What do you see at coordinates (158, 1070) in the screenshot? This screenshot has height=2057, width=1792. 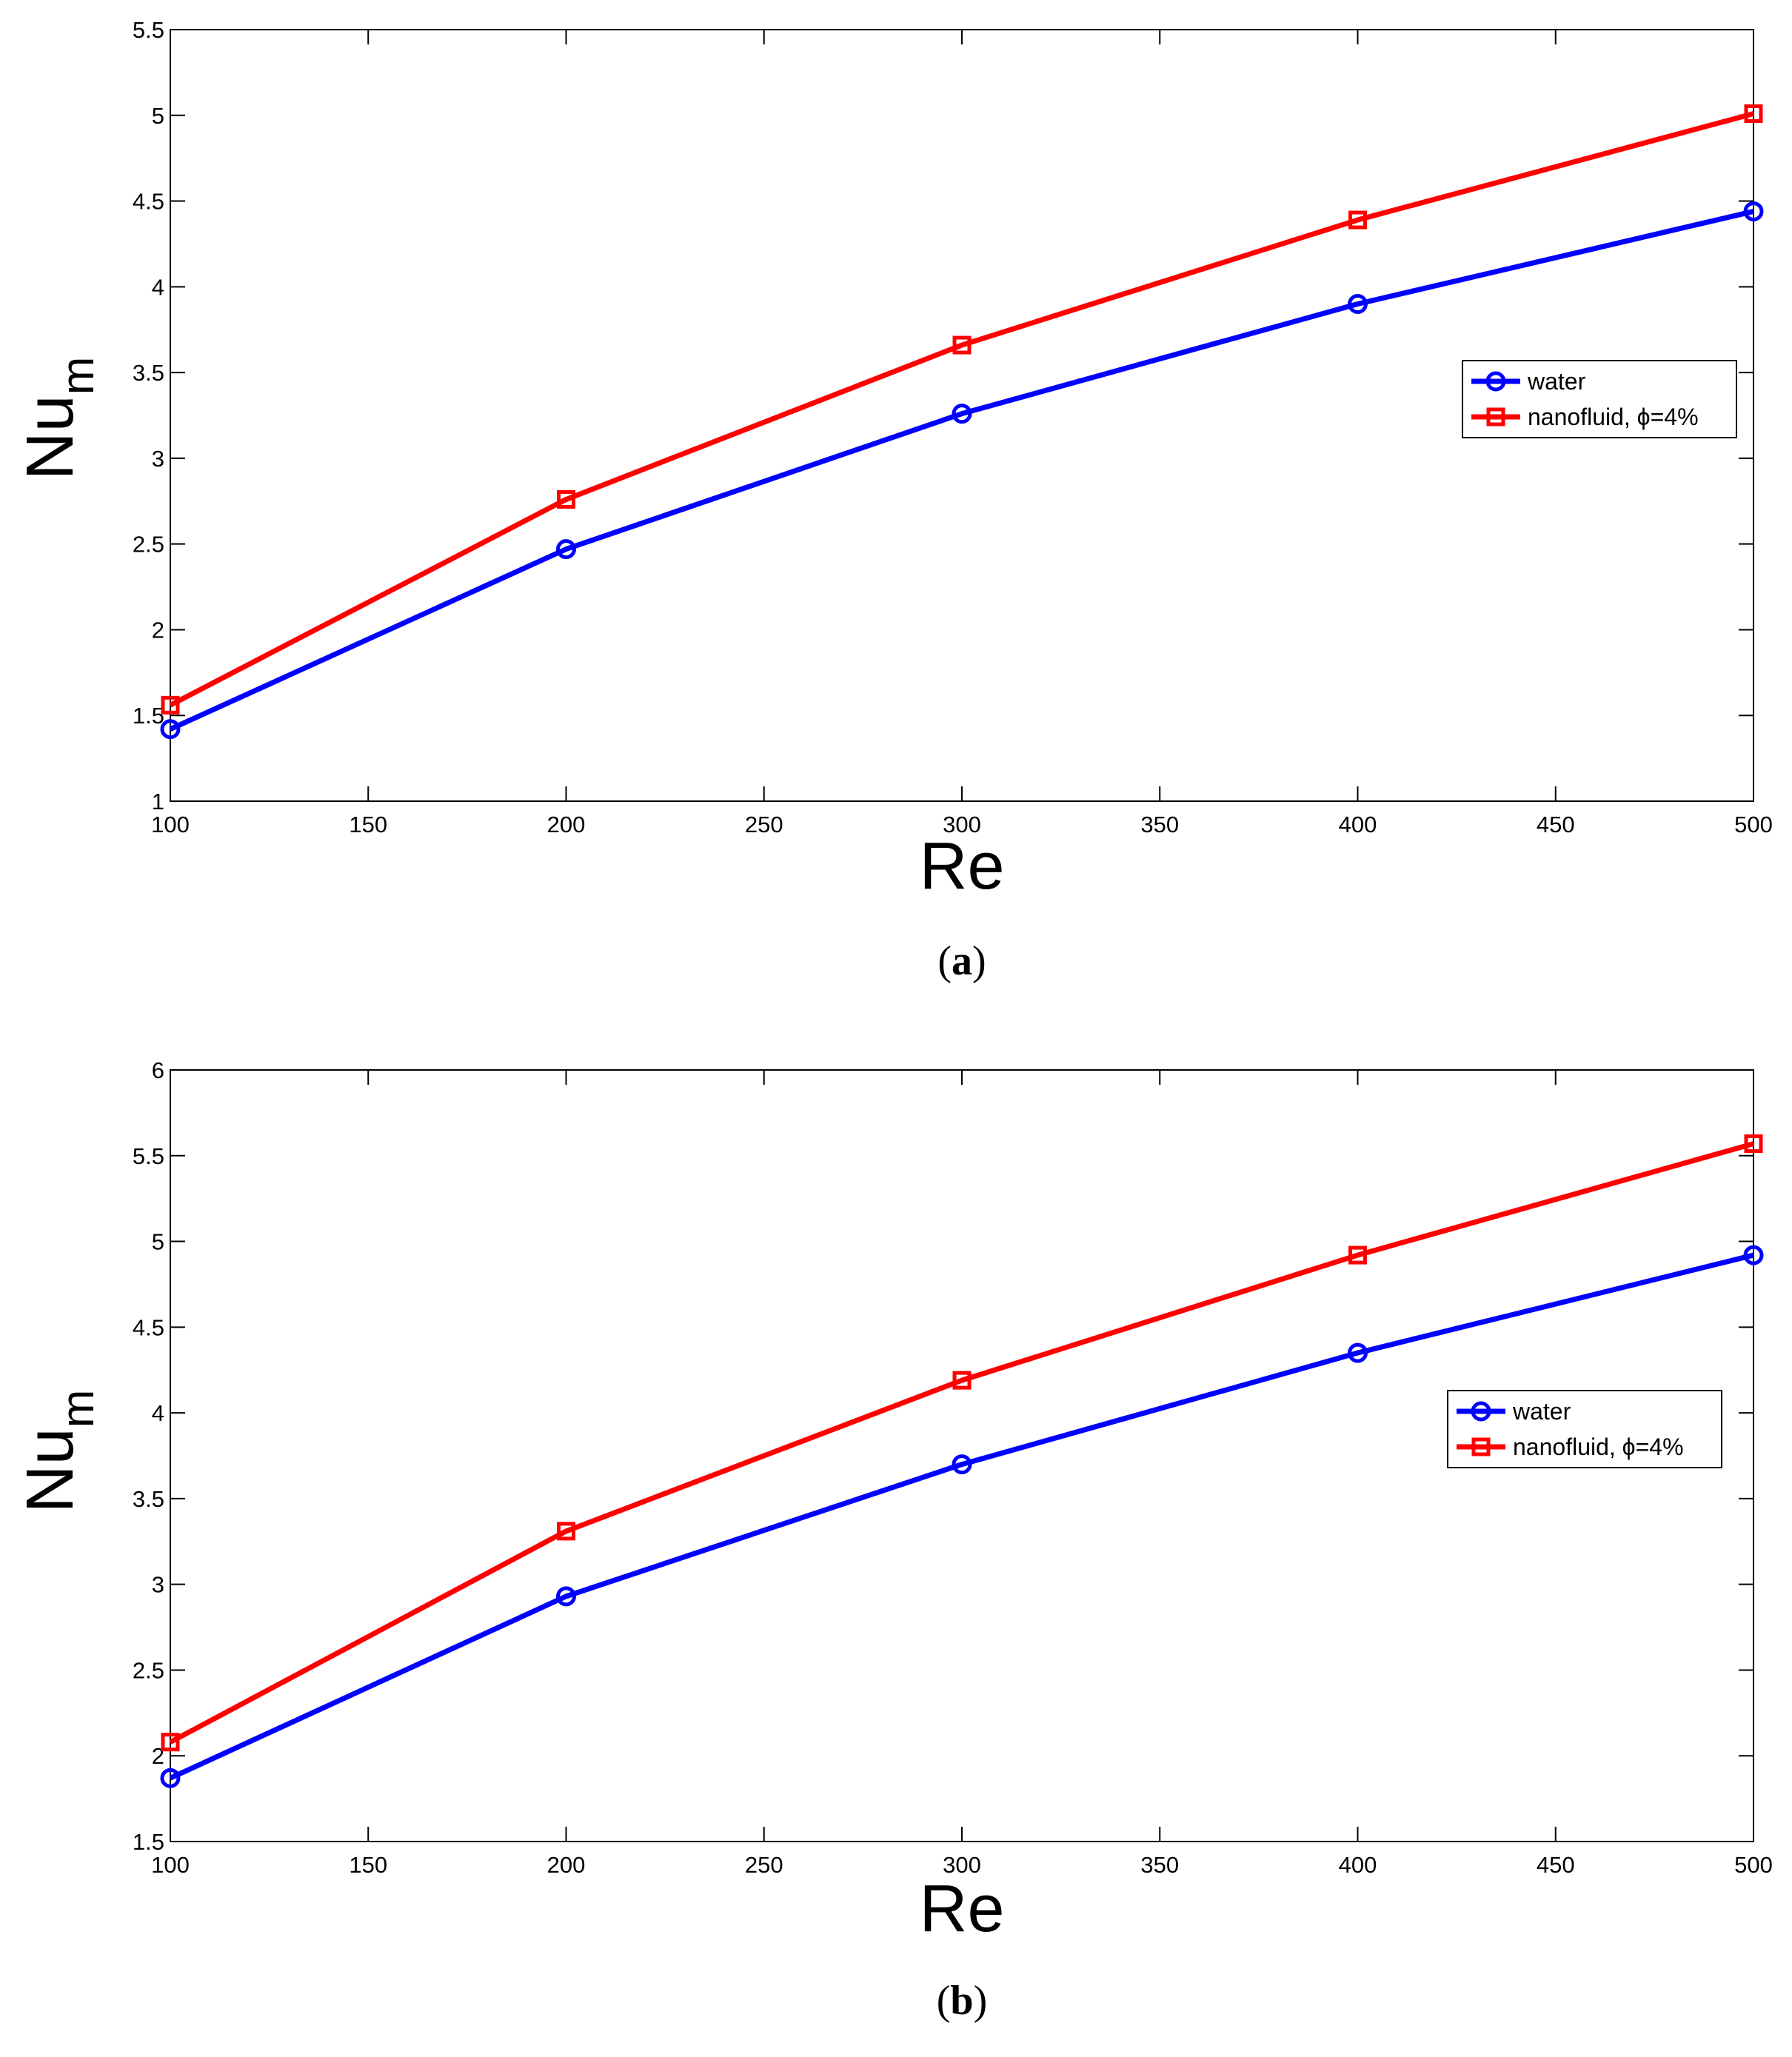 I see `y-tick-label: 6` at bounding box center [158, 1070].